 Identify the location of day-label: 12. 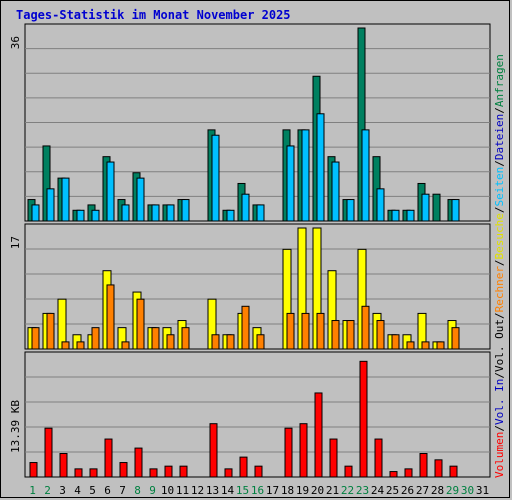
(197, 490).